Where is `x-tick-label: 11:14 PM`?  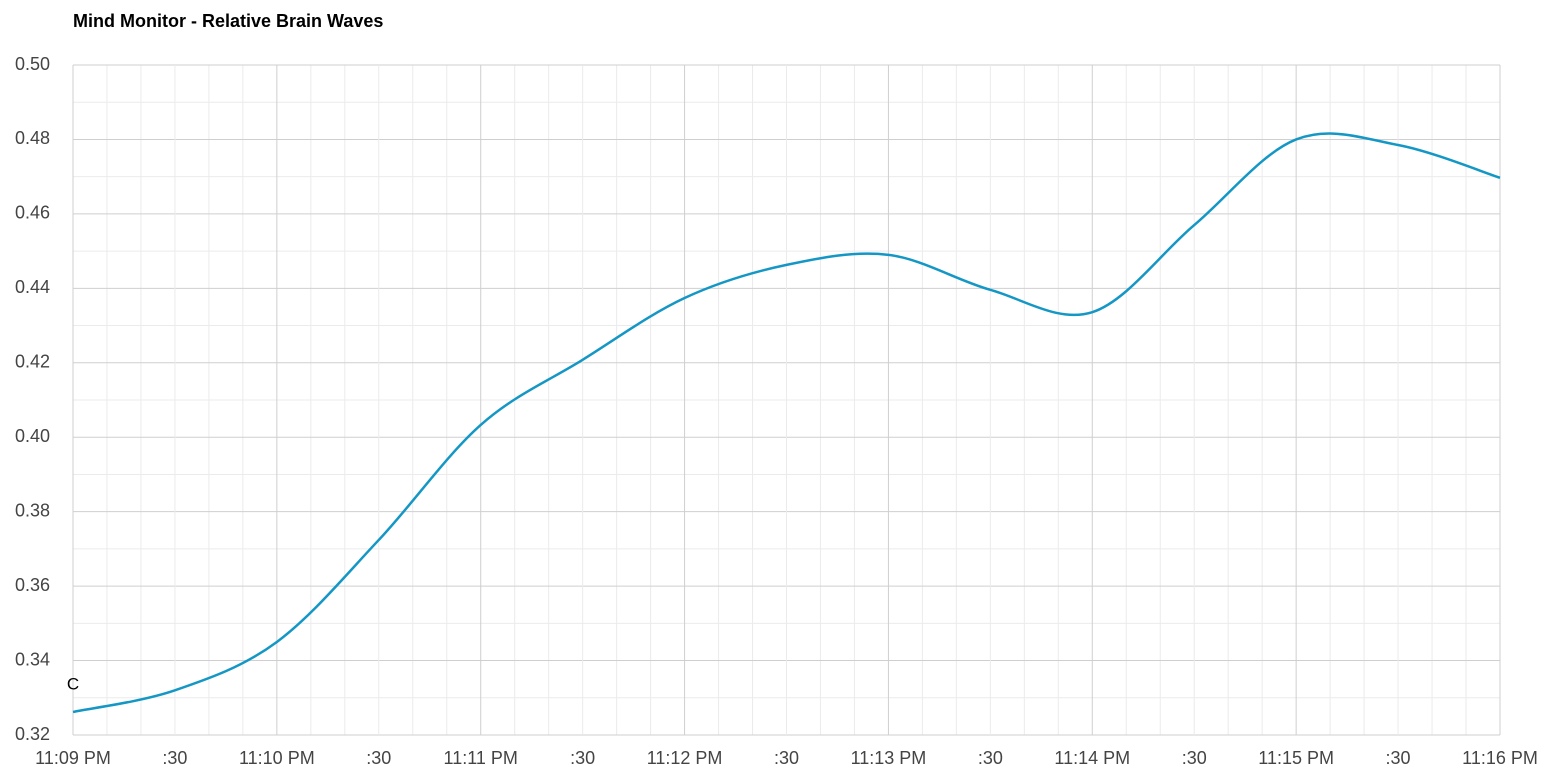
x-tick-label: 11:14 PM is located at coordinates (1092, 758).